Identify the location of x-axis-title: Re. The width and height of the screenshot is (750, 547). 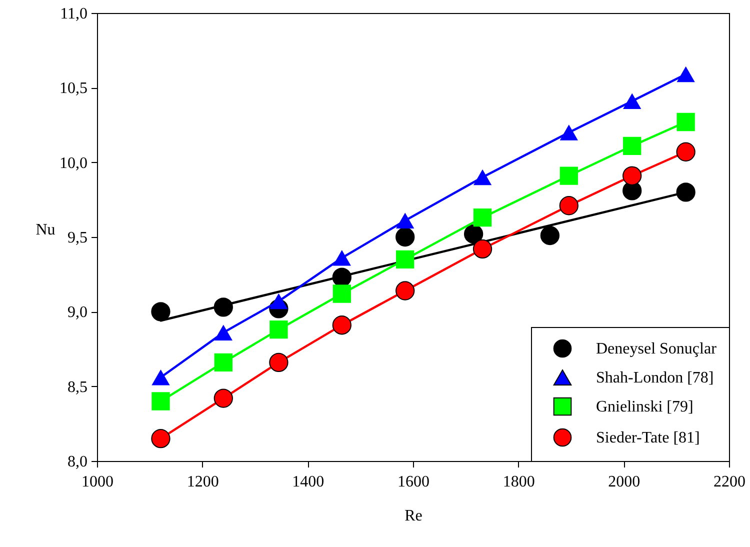
(413, 516).